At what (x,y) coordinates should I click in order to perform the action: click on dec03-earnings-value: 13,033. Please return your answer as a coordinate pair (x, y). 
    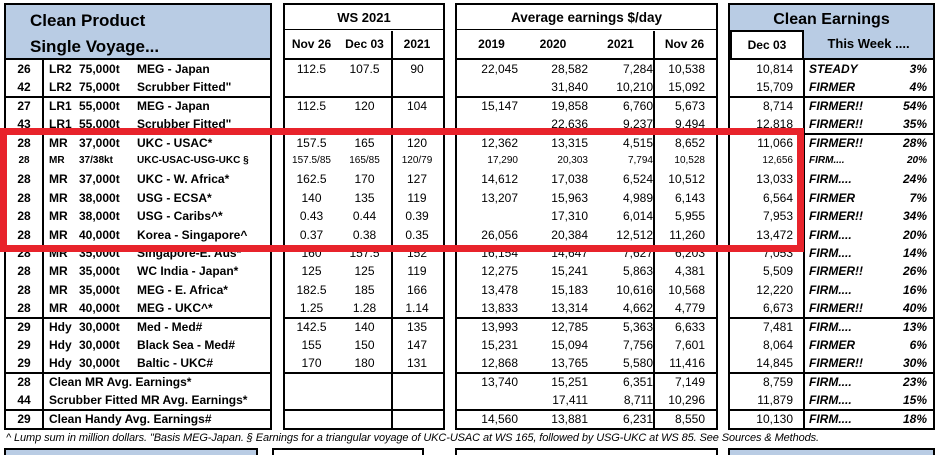
    Looking at the image, I should click on (774, 179).